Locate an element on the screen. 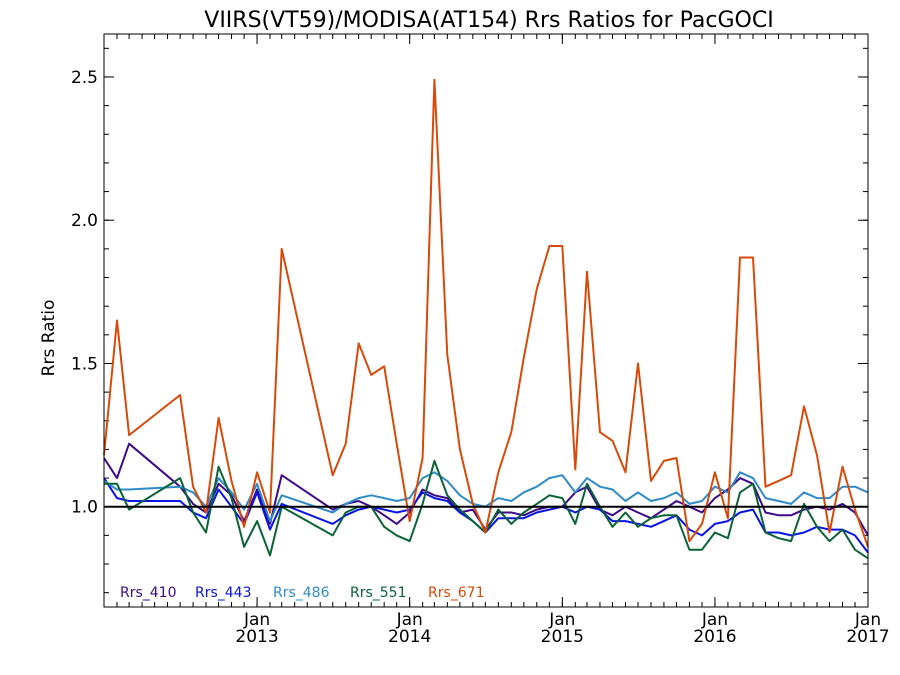  legend-label-rrs-486: Rrs_486 is located at coordinates (301, 593).